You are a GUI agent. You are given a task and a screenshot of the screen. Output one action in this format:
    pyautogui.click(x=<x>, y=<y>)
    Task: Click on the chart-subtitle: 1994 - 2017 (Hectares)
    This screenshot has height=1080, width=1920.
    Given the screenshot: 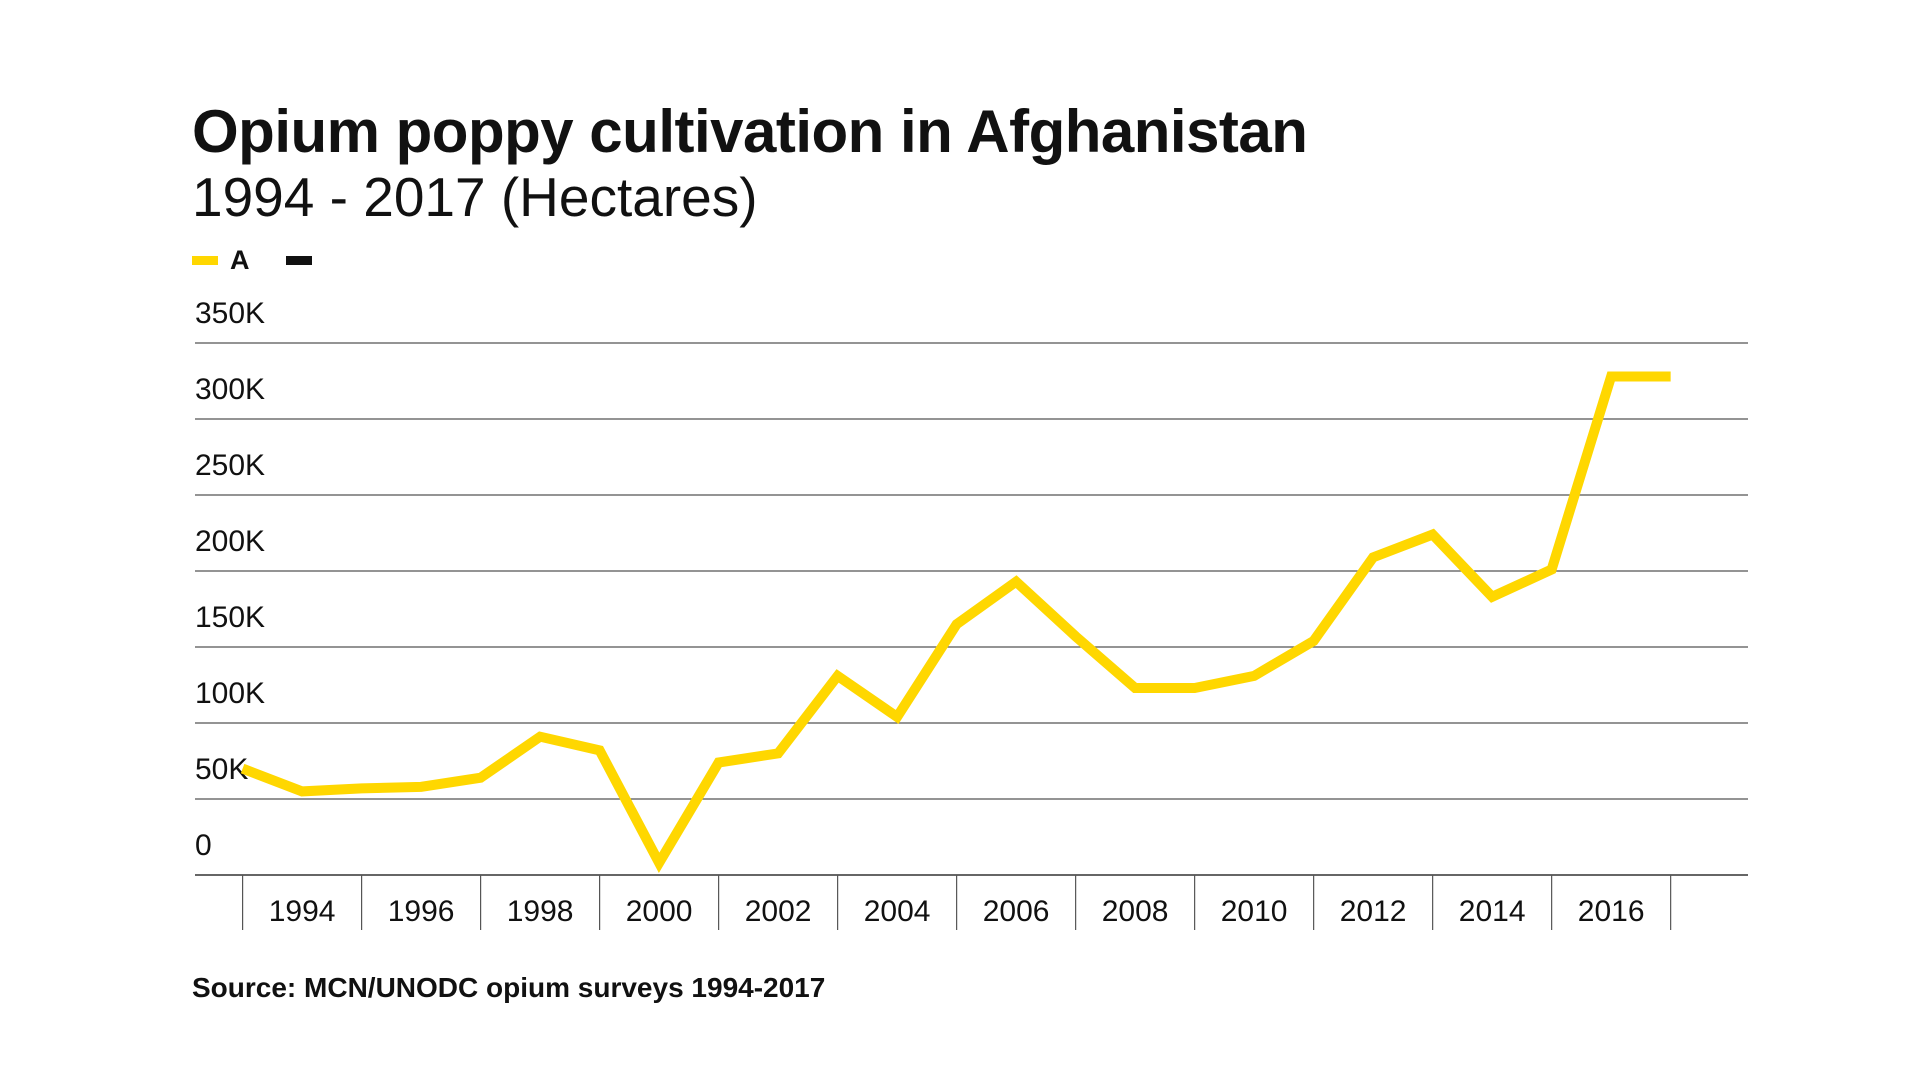 What is the action you would take?
    pyautogui.click(x=475, y=197)
    